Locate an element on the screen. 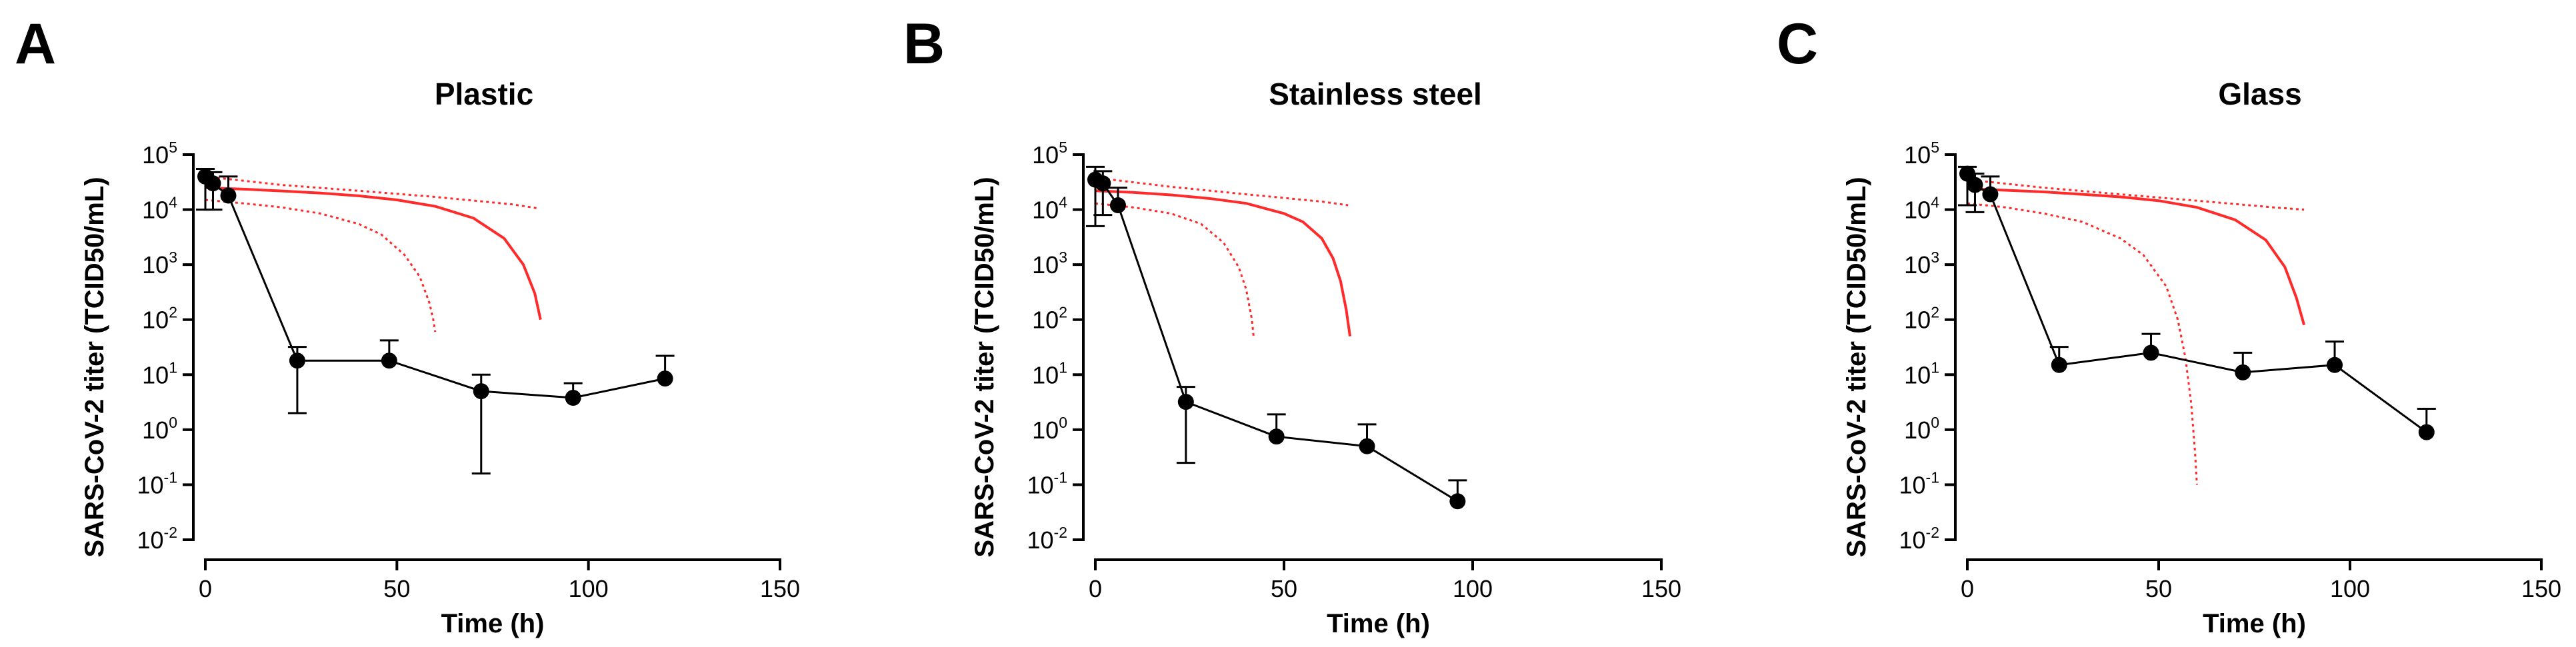 The image size is (2576, 647). panel-letter: A is located at coordinates (35, 44).